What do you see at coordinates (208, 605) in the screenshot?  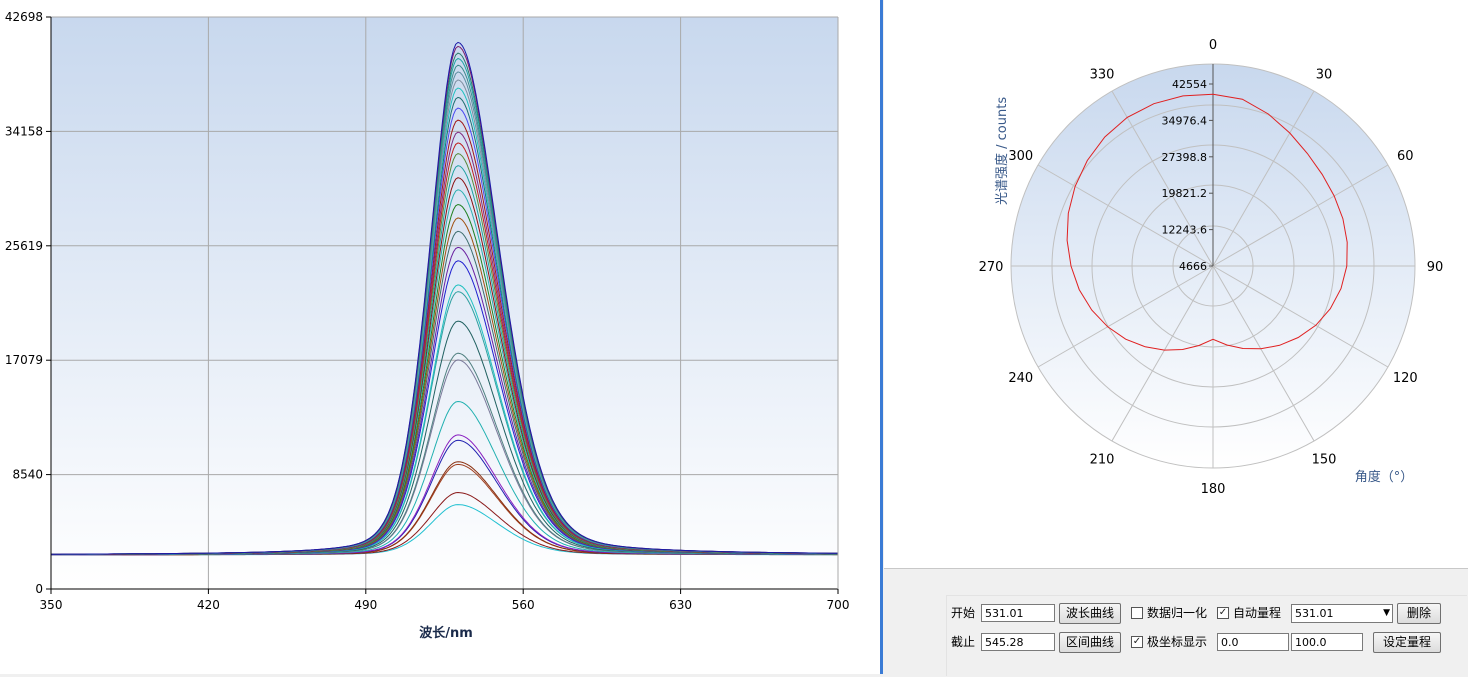 I see `x-tick-label: 420` at bounding box center [208, 605].